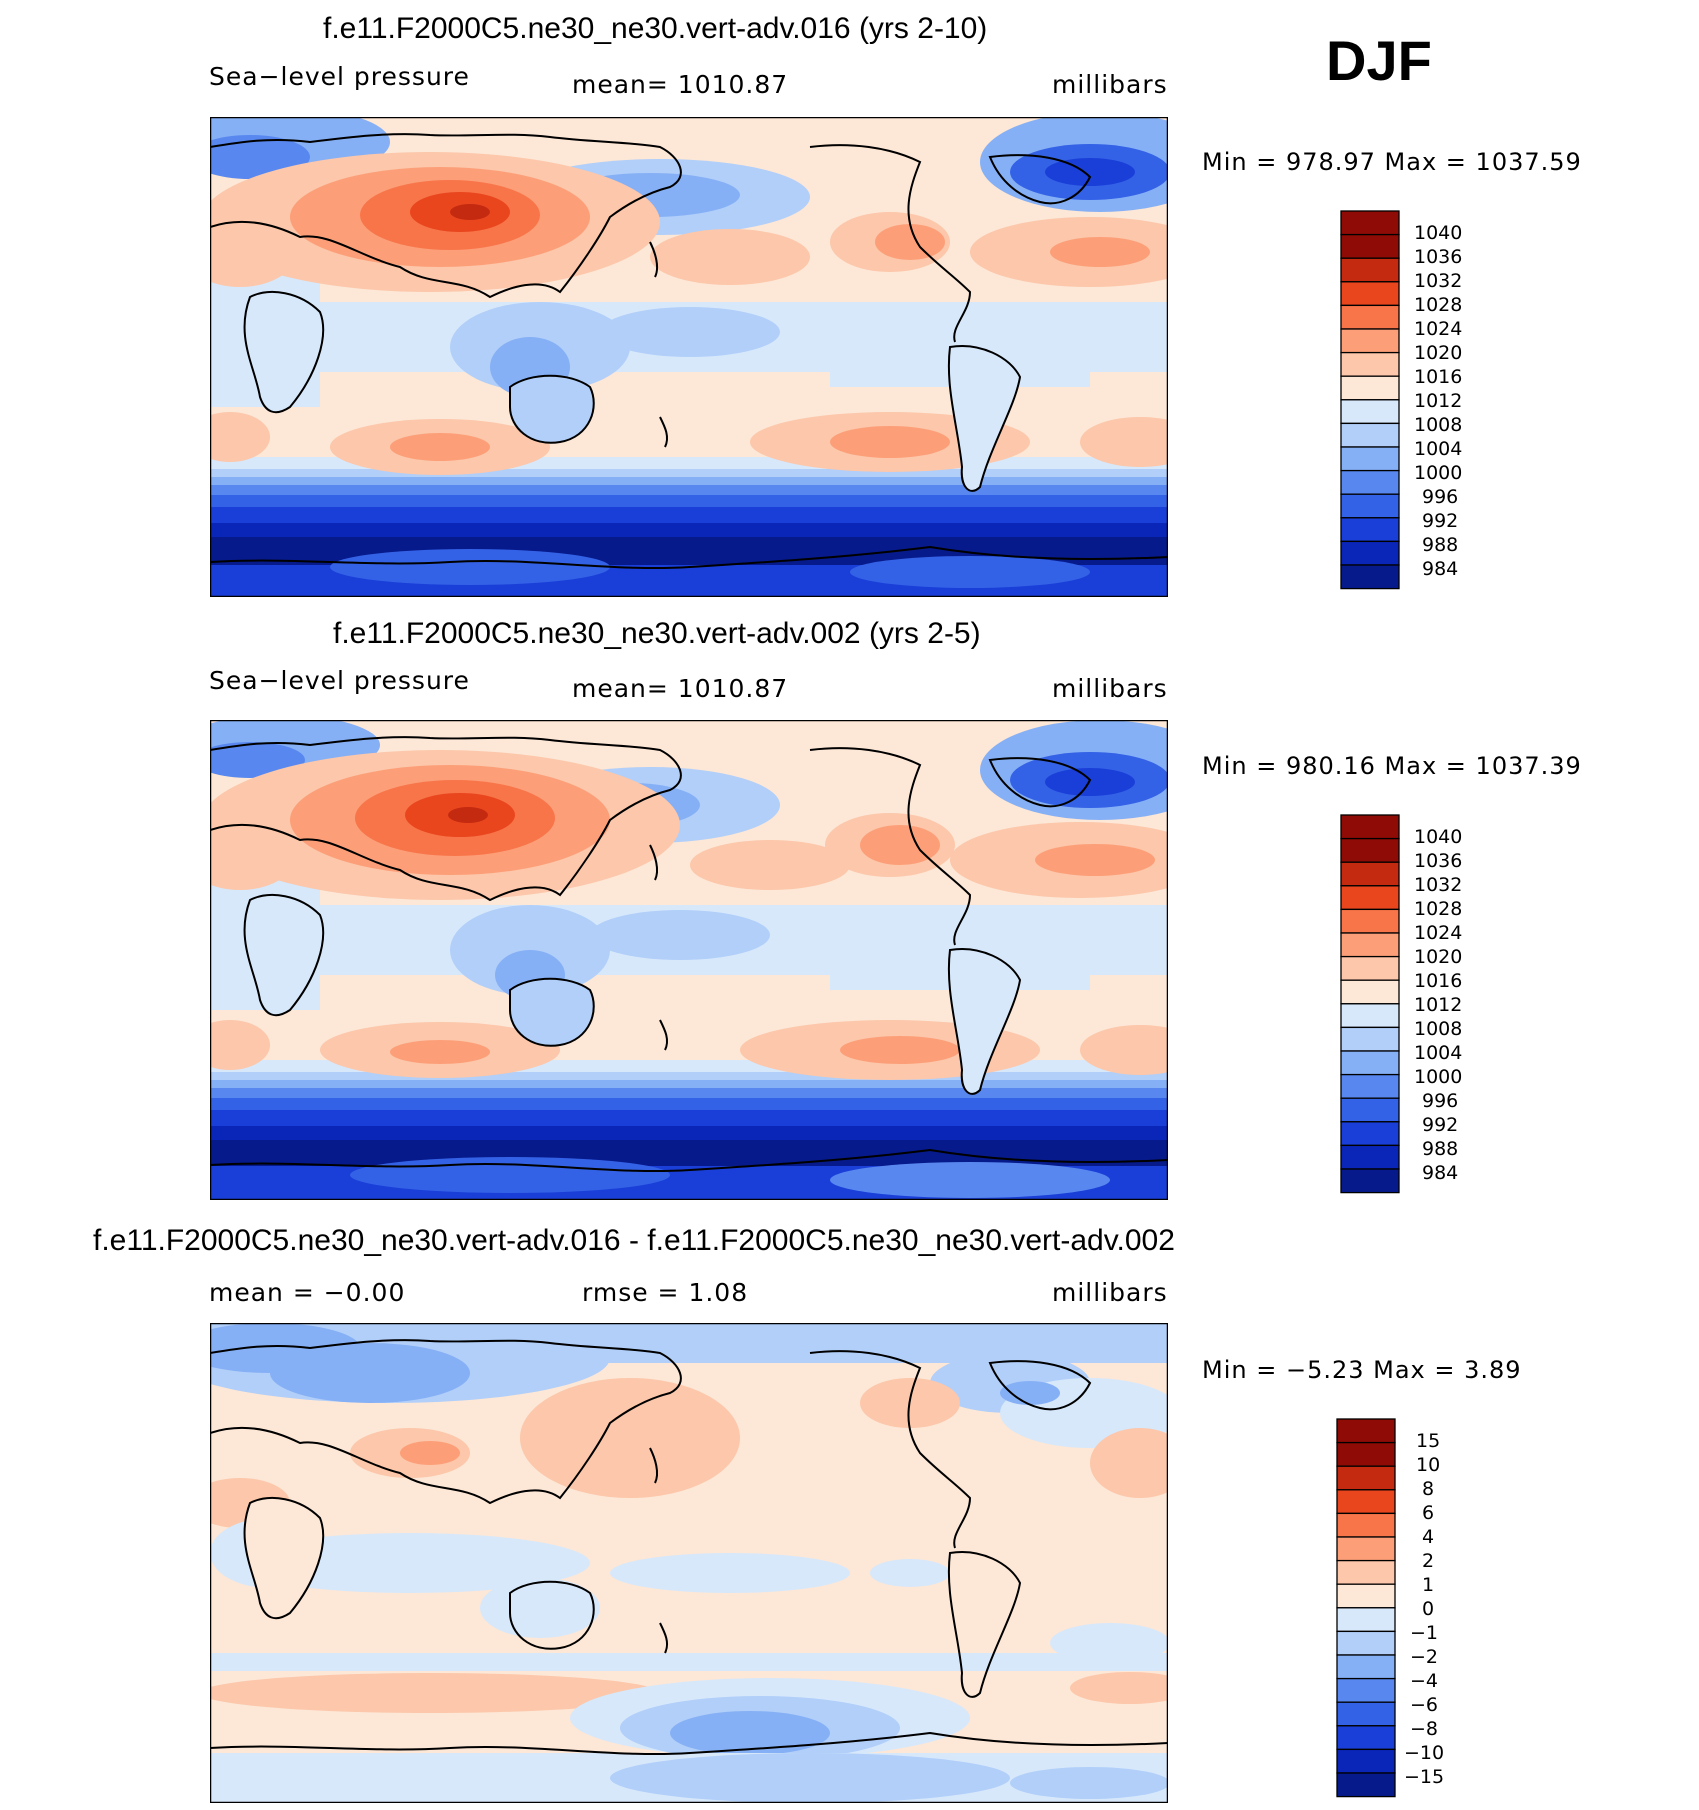  Describe the element at coordinates (339, 680) in the screenshot. I see `panel2-variable-label: Sea−level pressure` at that location.